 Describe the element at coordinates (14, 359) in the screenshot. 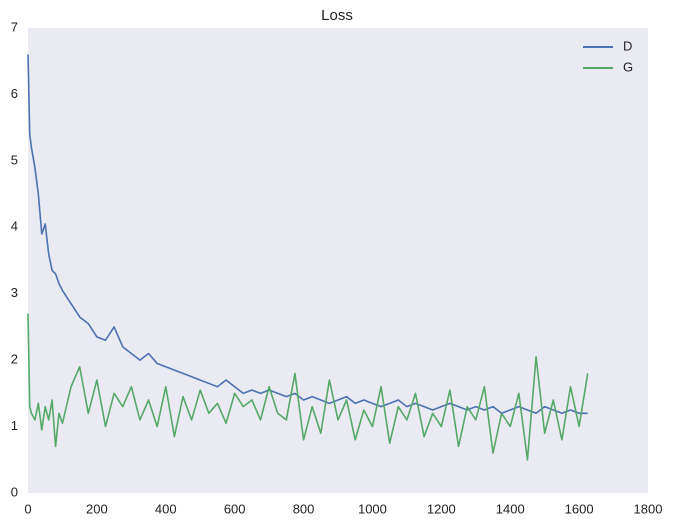

I see `y-tick-label: 2` at that location.